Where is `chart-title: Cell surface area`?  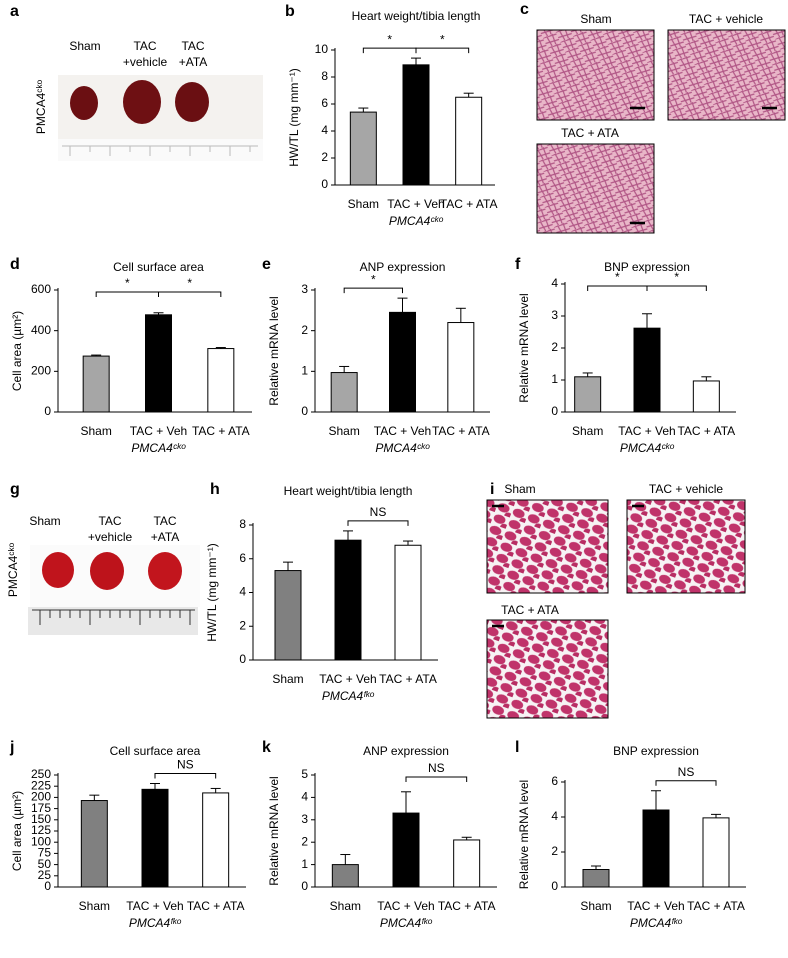 chart-title: Cell surface area is located at coordinates (155, 751).